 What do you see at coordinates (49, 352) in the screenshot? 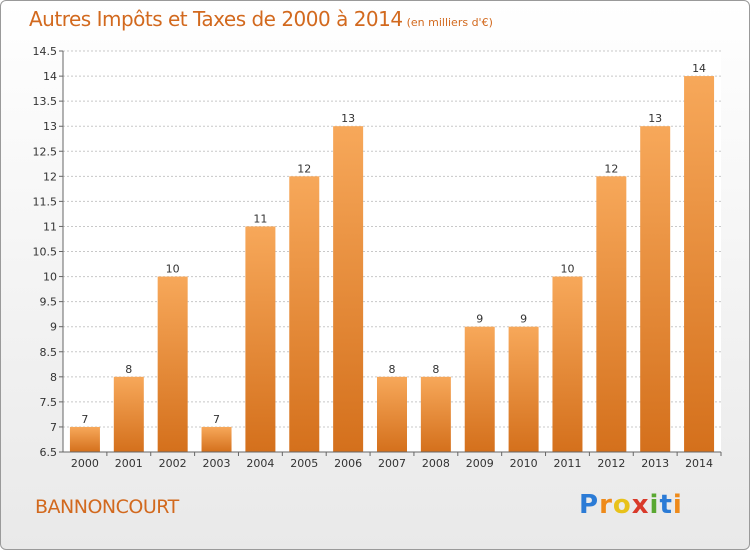
I see `y-tick-label: 8.5` at bounding box center [49, 352].